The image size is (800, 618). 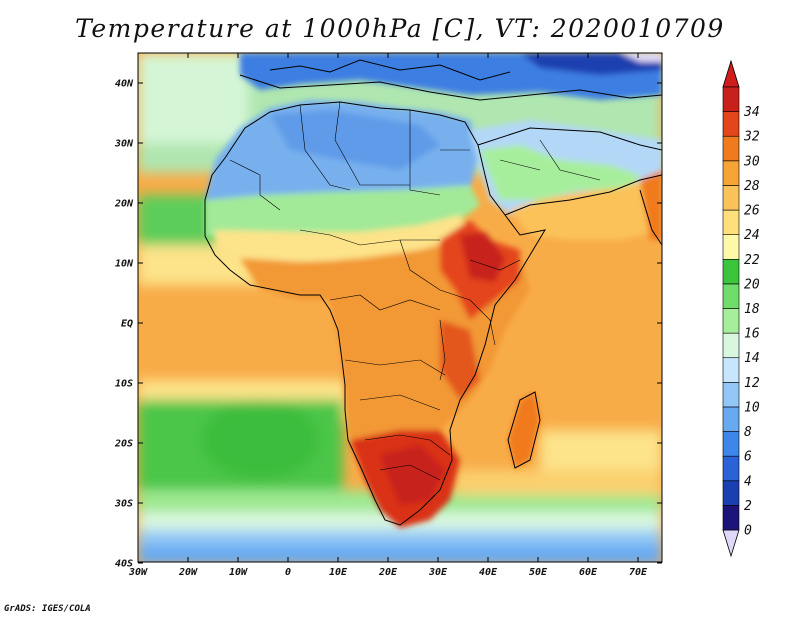 What do you see at coordinates (638, 572) in the screenshot?
I see `lon-tick-label: 70E` at bounding box center [638, 572].